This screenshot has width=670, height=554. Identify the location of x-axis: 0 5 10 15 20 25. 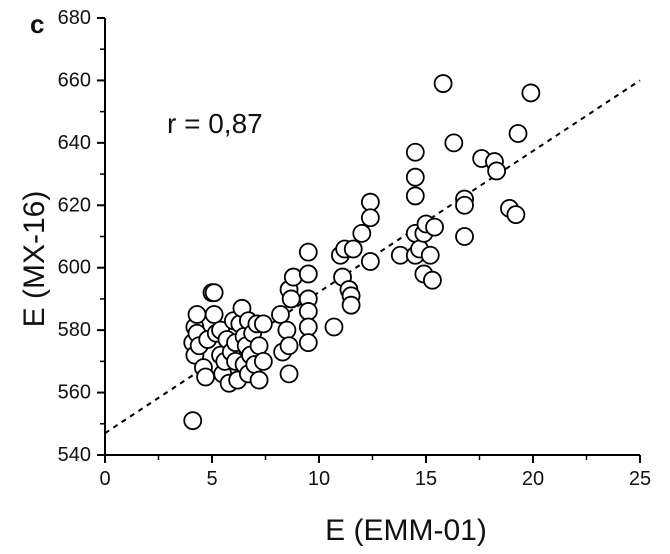
(375, 472).